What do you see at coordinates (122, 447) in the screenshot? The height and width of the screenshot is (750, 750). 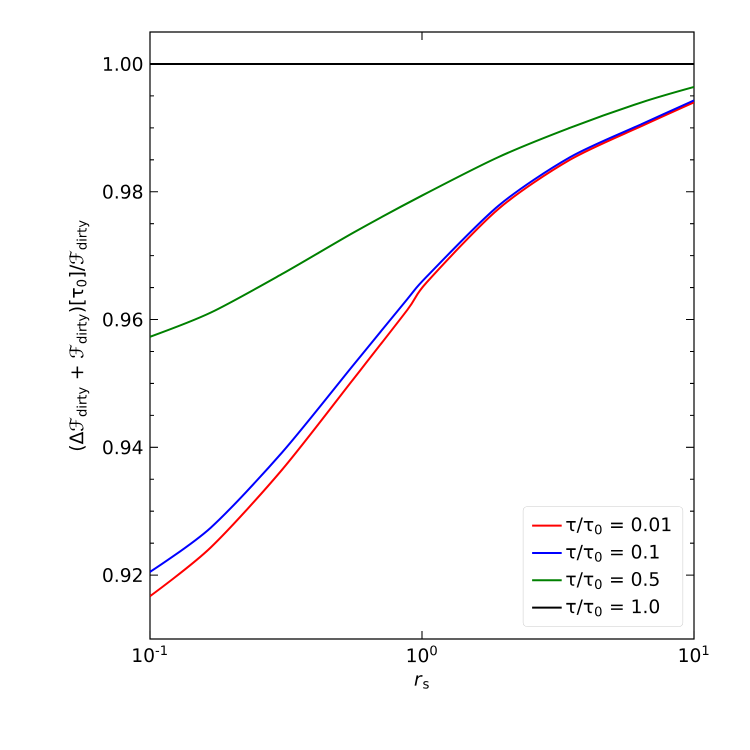 I see `y-tick-label: 0.94` at bounding box center [122, 447].